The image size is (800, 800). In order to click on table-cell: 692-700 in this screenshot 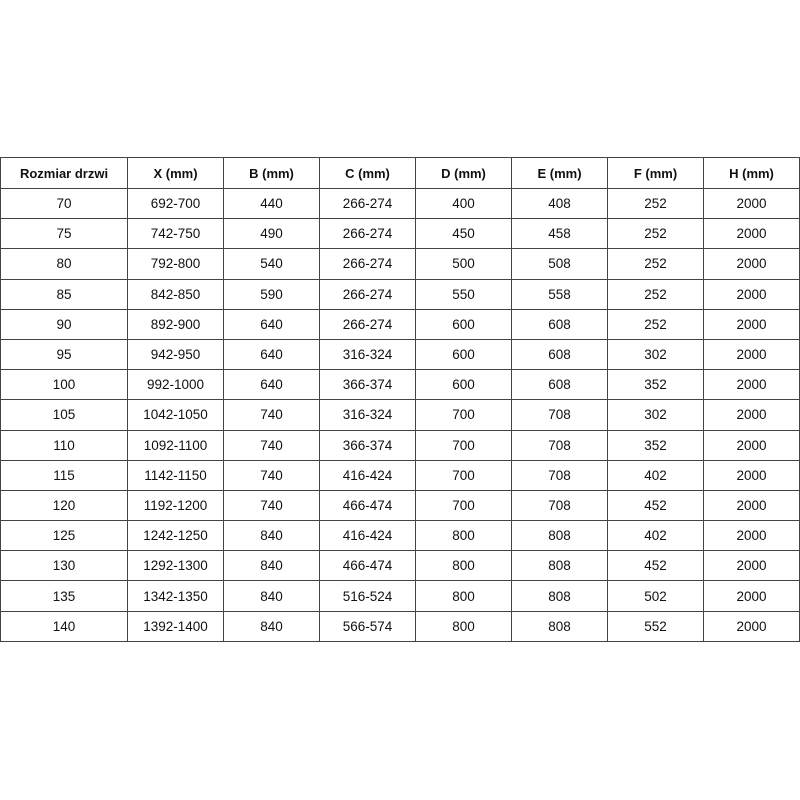, I will do `click(175, 203)`.